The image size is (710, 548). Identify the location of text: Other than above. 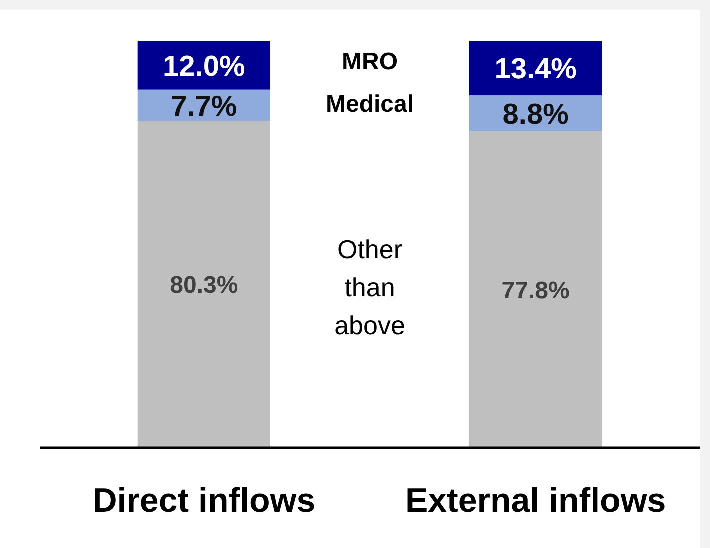
(370, 287).